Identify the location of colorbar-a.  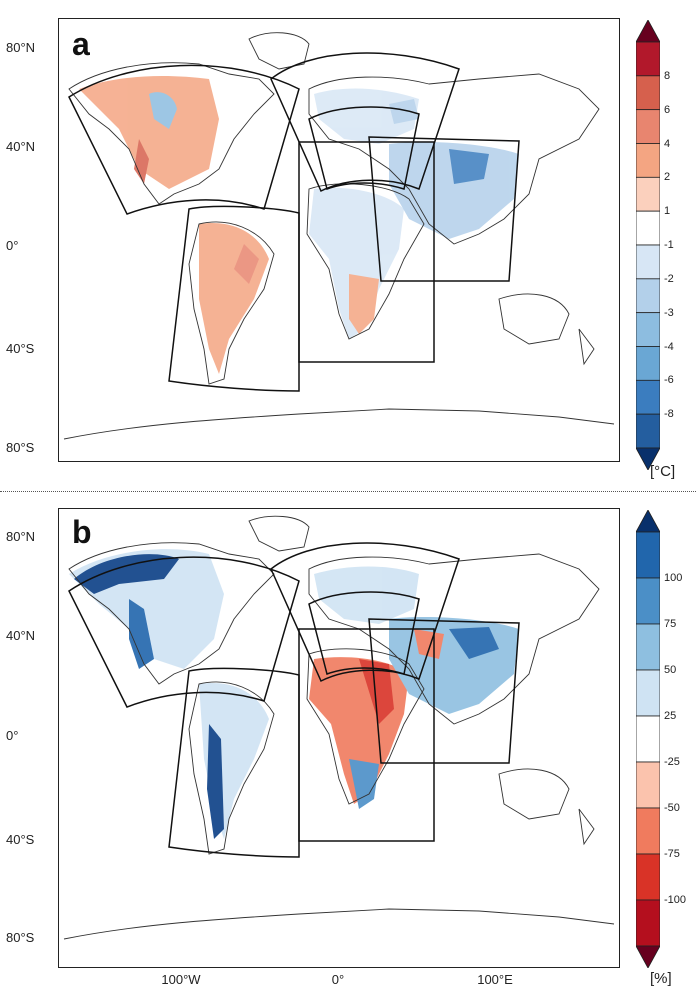
(648, 245).